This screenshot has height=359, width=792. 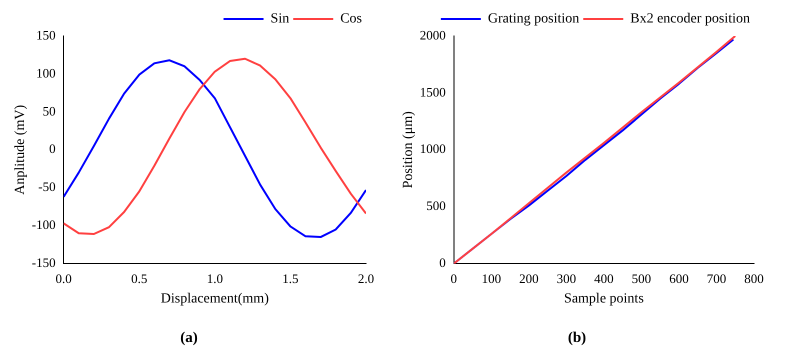 I want to click on y-axis-title: Anplitude (mV), so click(x=20, y=149).